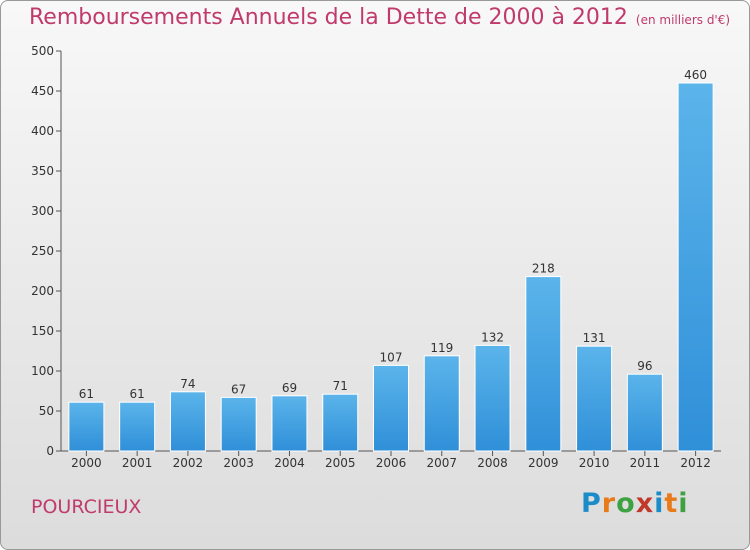 The image size is (750, 550). Describe the element at coordinates (695, 75) in the screenshot. I see `data-label: 460` at that location.